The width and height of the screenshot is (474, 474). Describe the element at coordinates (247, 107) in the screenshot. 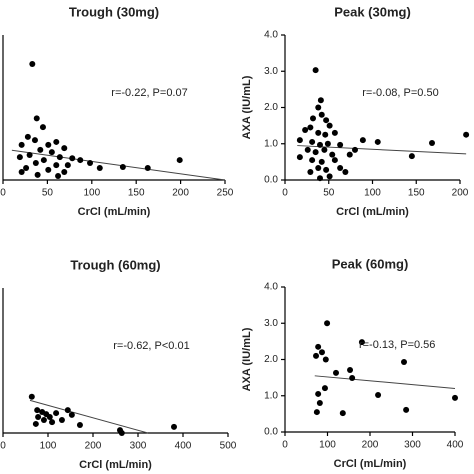

I see `y-axis-label: AXA (IU/mL)` at that location.